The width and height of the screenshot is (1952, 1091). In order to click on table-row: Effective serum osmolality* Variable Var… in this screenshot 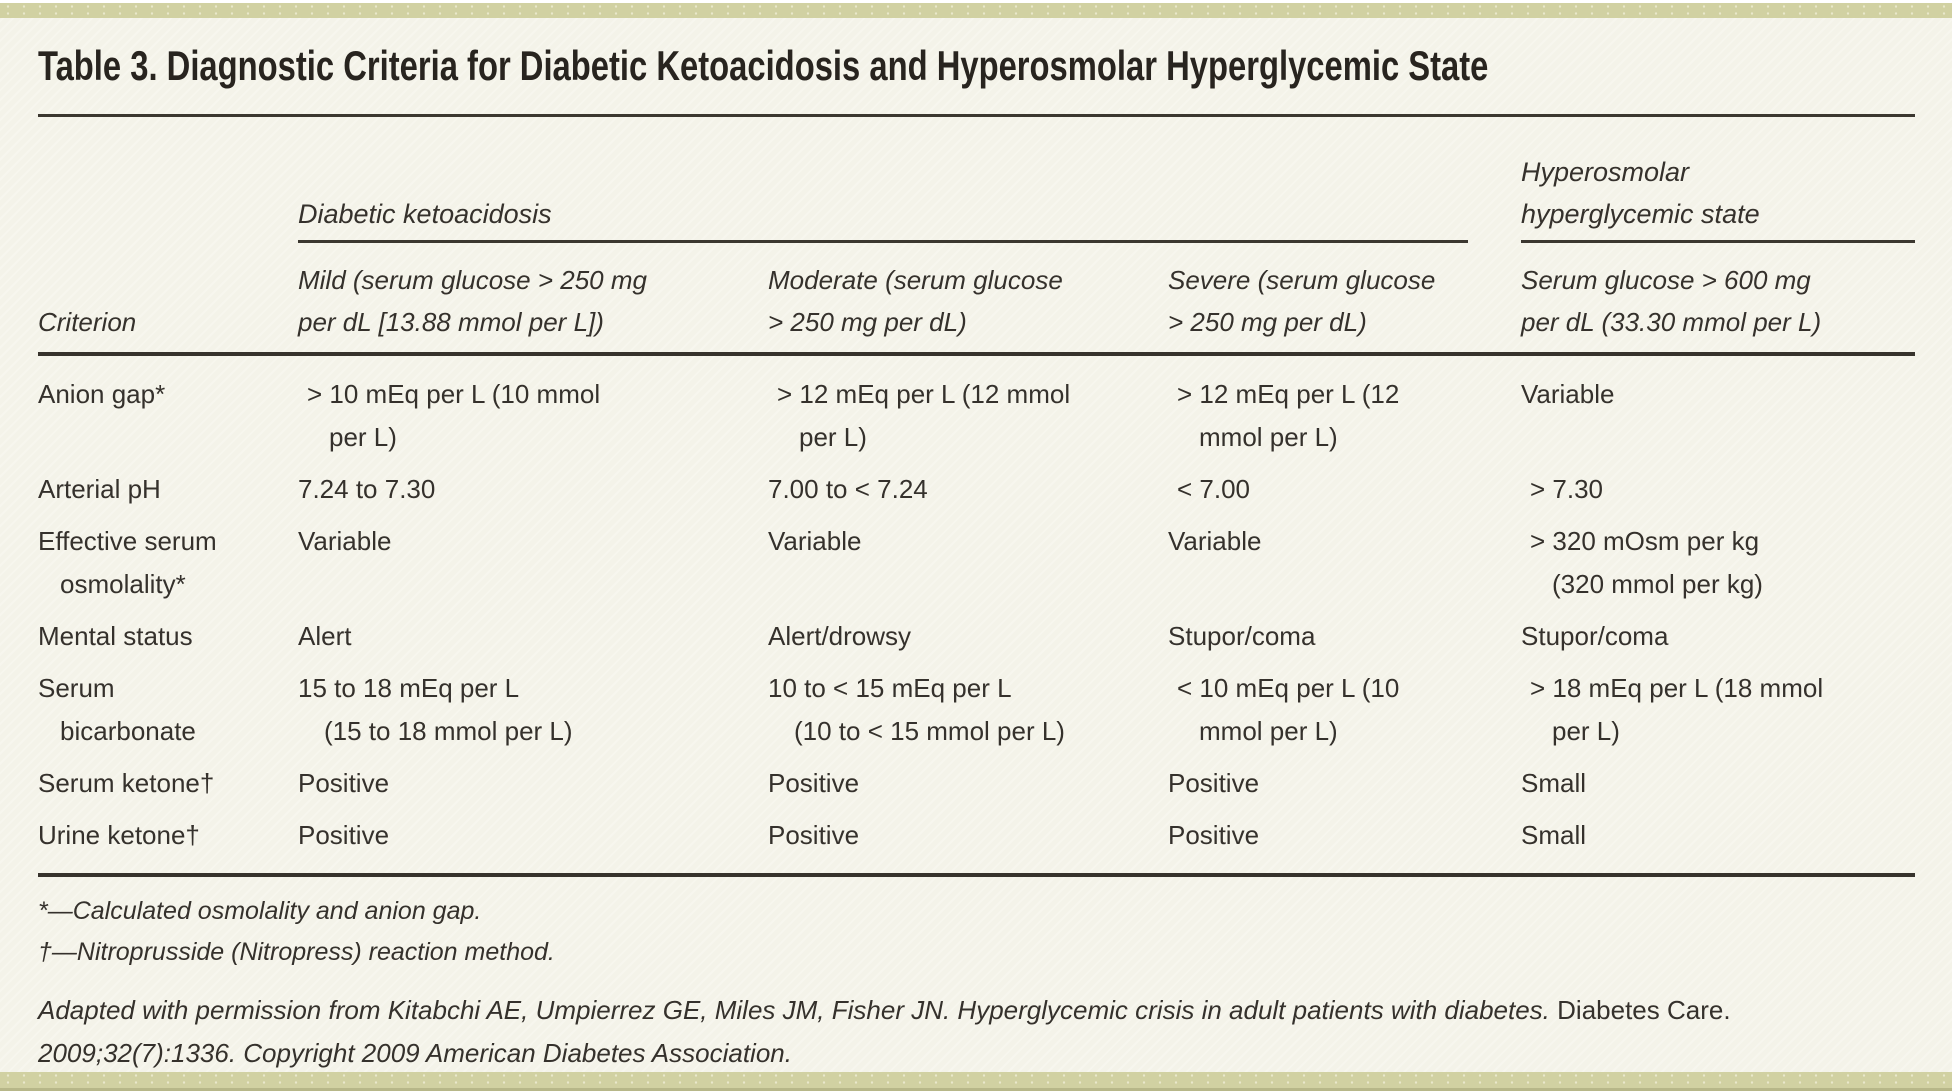, I will do `click(976, 558)`.